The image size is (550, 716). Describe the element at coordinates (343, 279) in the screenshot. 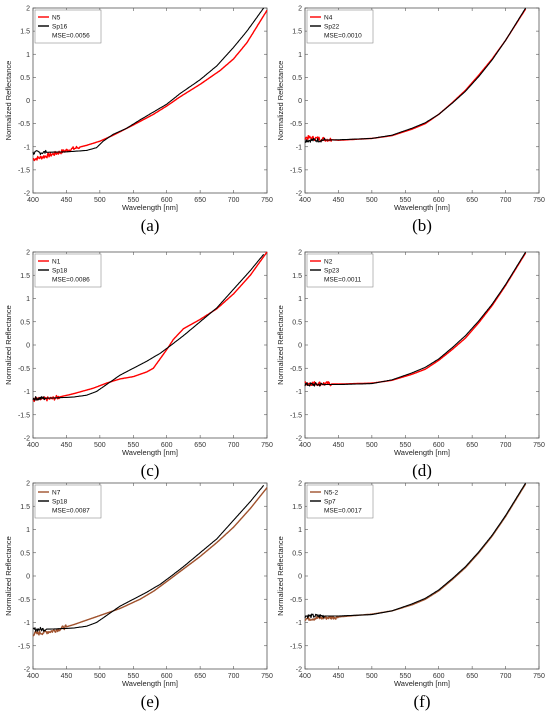

I see `legend-mse-note: MSE=0.0011` at that location.